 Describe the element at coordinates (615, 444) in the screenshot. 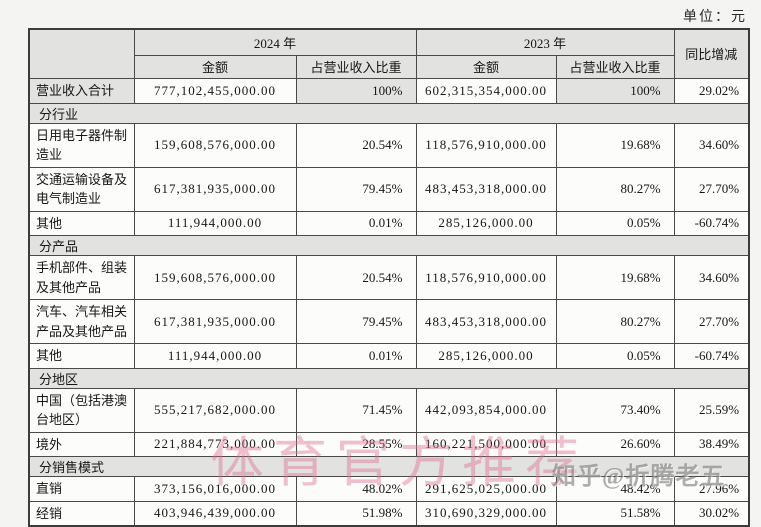

I see `cell-share-2023: 26.60%` at that location.